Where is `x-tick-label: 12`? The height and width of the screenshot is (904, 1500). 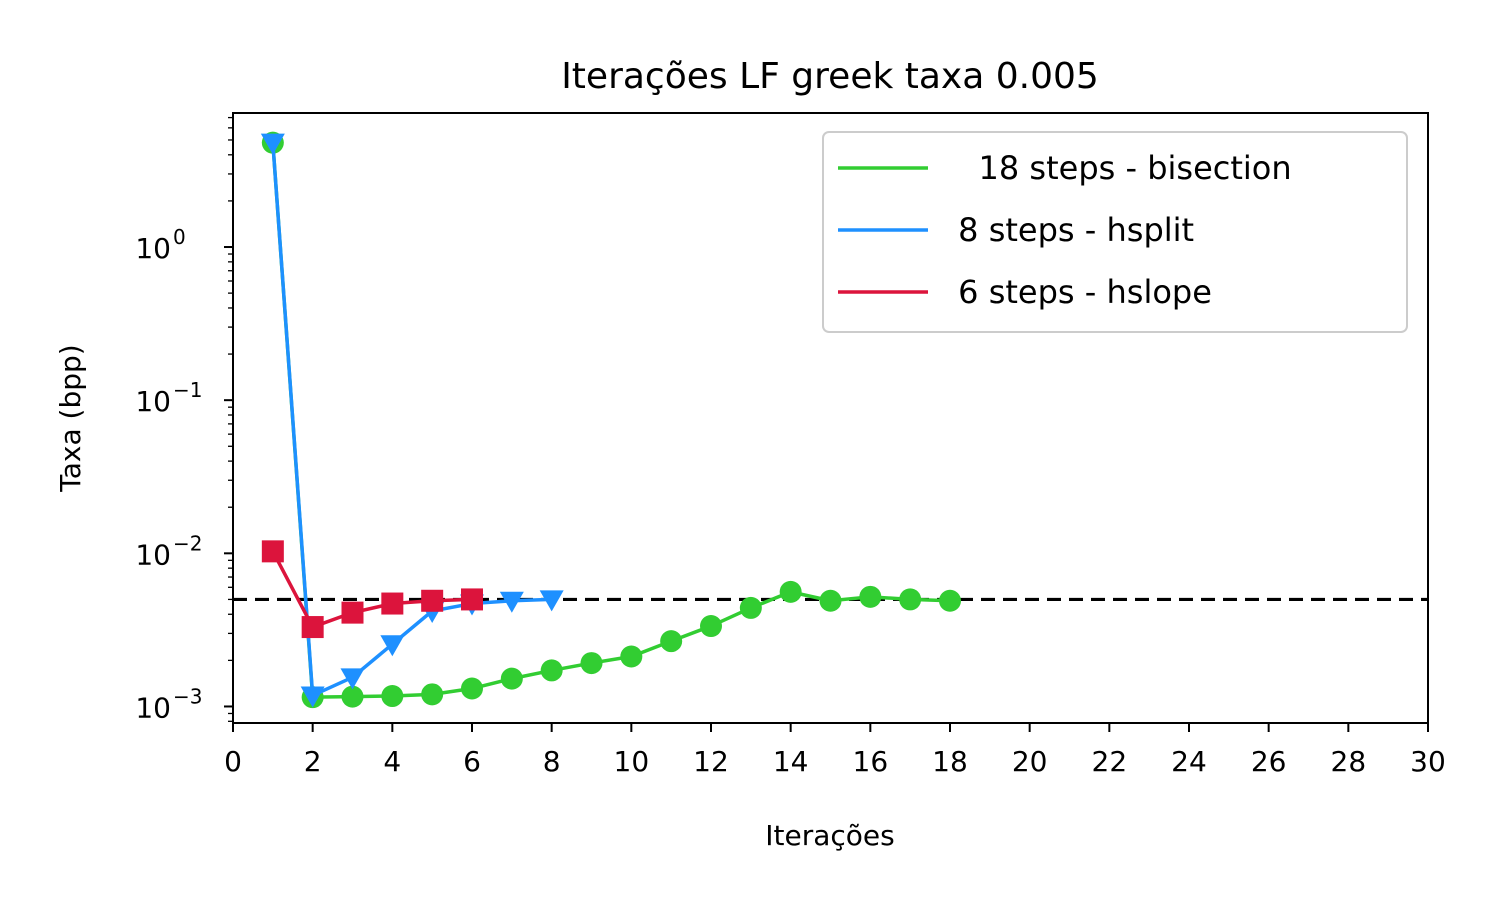
x-tick-label: 12 is located at coordinates (711, 761).